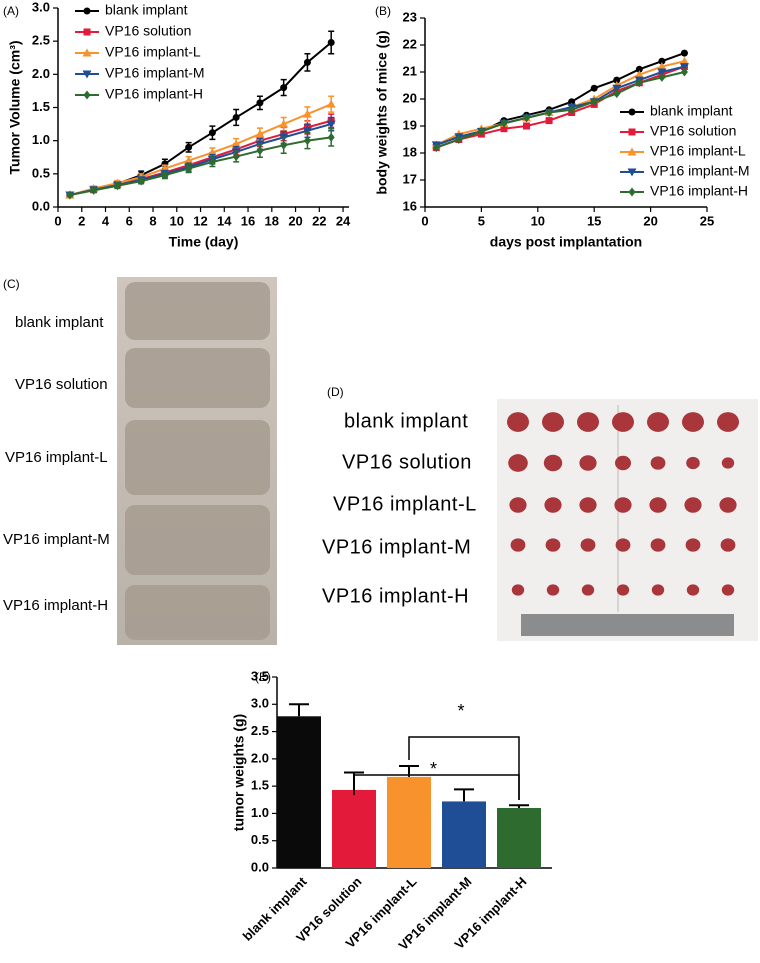 The width and height of the screenshot is (760, 963). What do you see at coordinates (148, 31) in the screenshot?
I see `legend-label: VP16 solution` at bounding box center [148, 31].